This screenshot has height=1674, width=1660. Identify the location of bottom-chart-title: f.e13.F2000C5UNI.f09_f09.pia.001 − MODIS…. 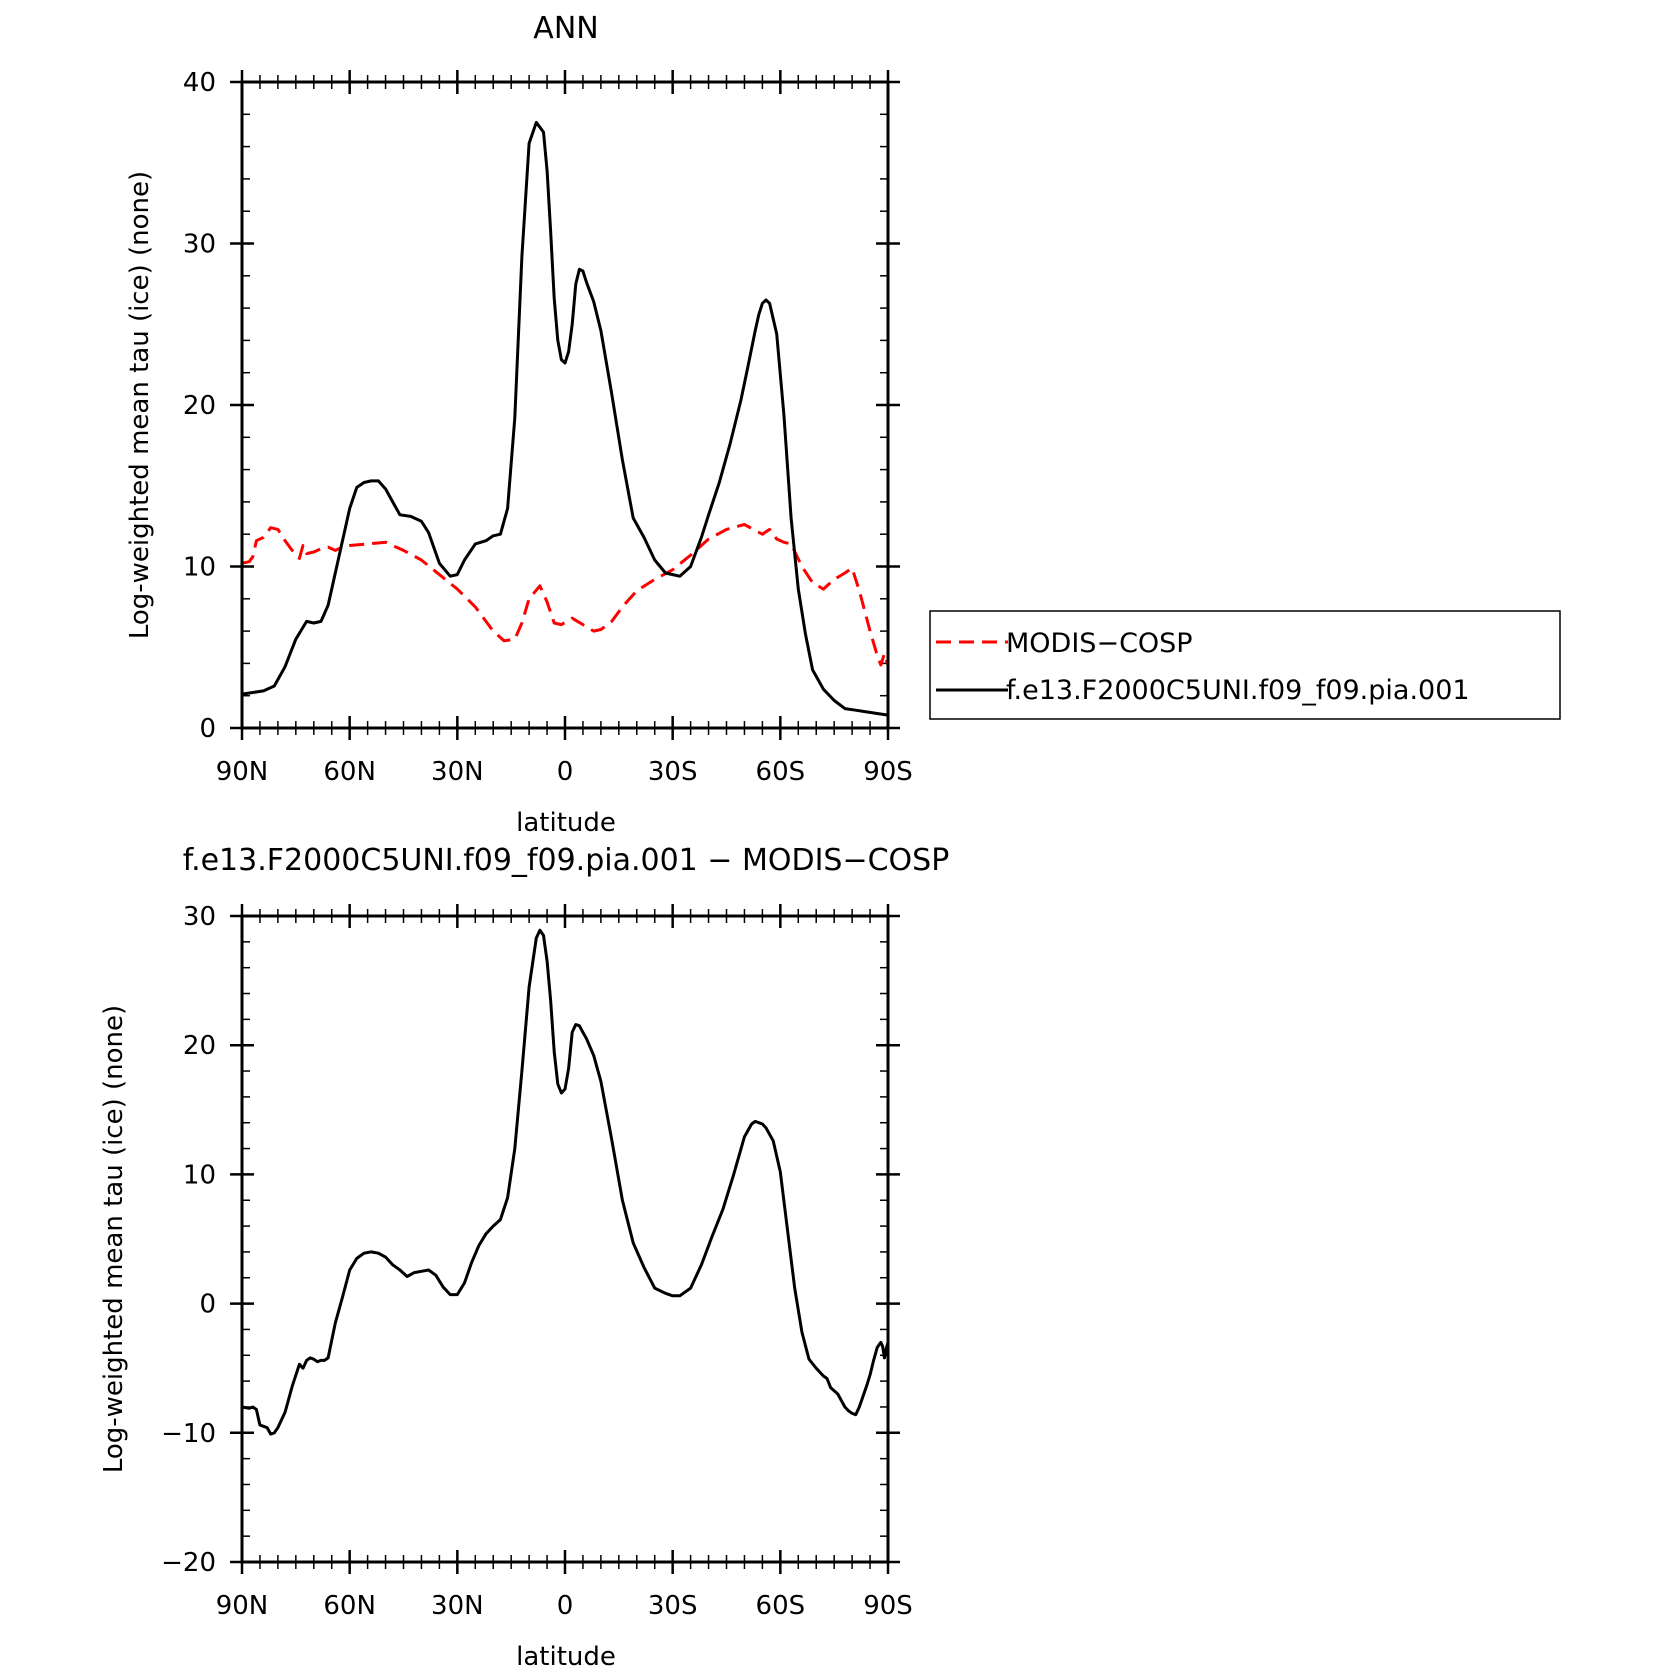
(566, 860).